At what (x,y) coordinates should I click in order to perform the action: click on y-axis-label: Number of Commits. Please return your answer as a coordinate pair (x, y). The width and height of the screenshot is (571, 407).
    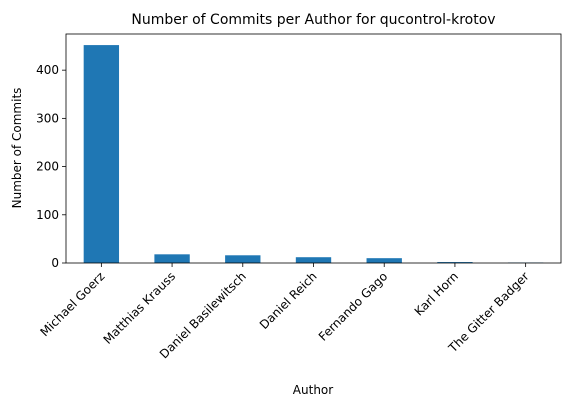
    Looking at the image, I should click on (17, 148).